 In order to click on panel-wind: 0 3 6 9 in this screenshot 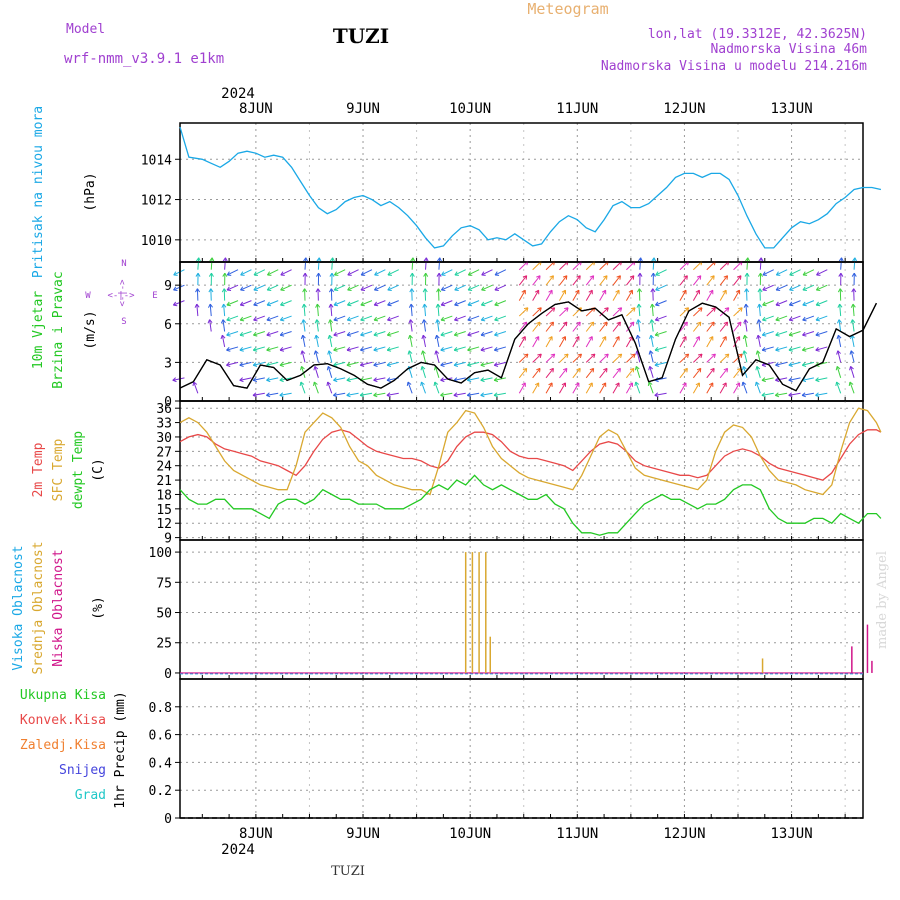, I will do `click(520, 333)`.